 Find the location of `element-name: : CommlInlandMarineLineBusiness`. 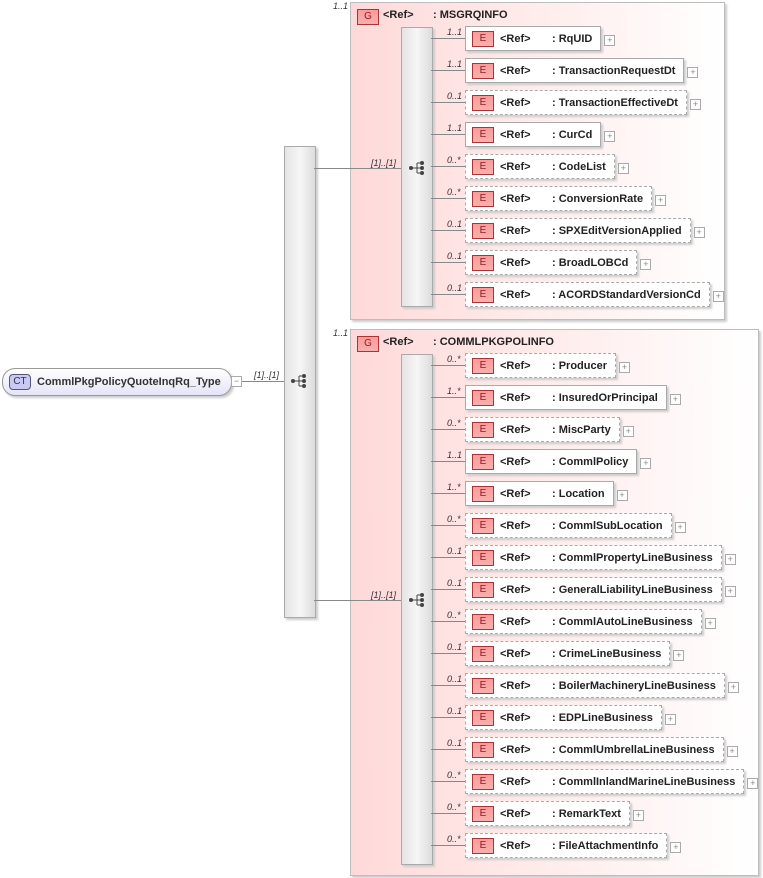

element-name: : CommlInlandMarineLineBusiness is located at coordinates (644, 781).